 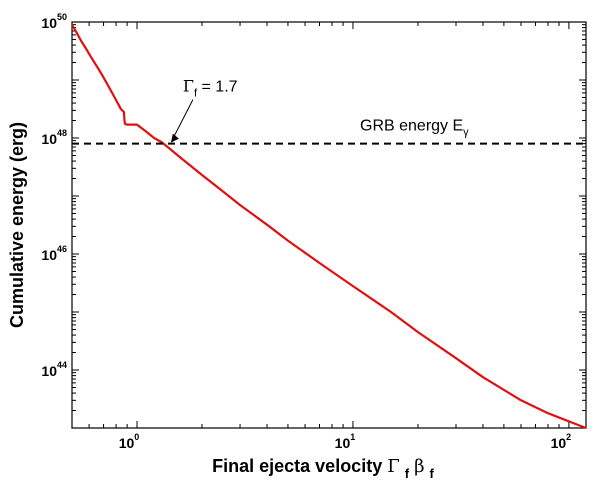 What do you see at coordinates (196, 94) in the screenshot?
I see `gamma-subscript: f` at bounding box center [196, 94].